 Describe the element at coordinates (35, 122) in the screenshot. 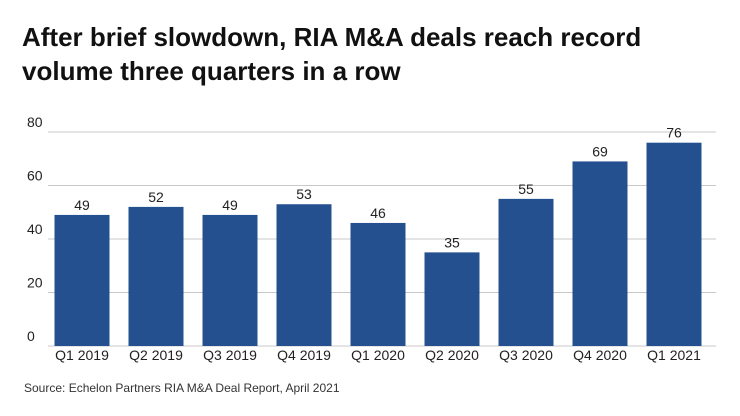

I see `y-tick-label: 80` at that location.